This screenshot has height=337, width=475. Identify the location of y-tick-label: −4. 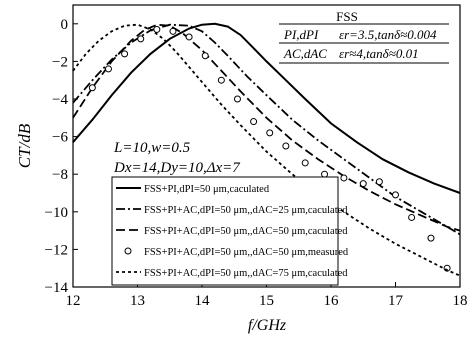
(60, 100).